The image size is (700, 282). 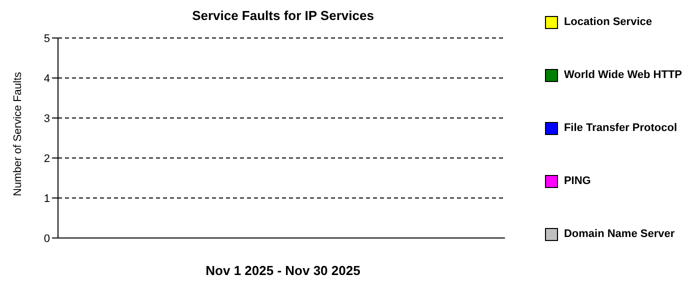 I want to click on y-tick-label: 1, so click(x=47, y=198).